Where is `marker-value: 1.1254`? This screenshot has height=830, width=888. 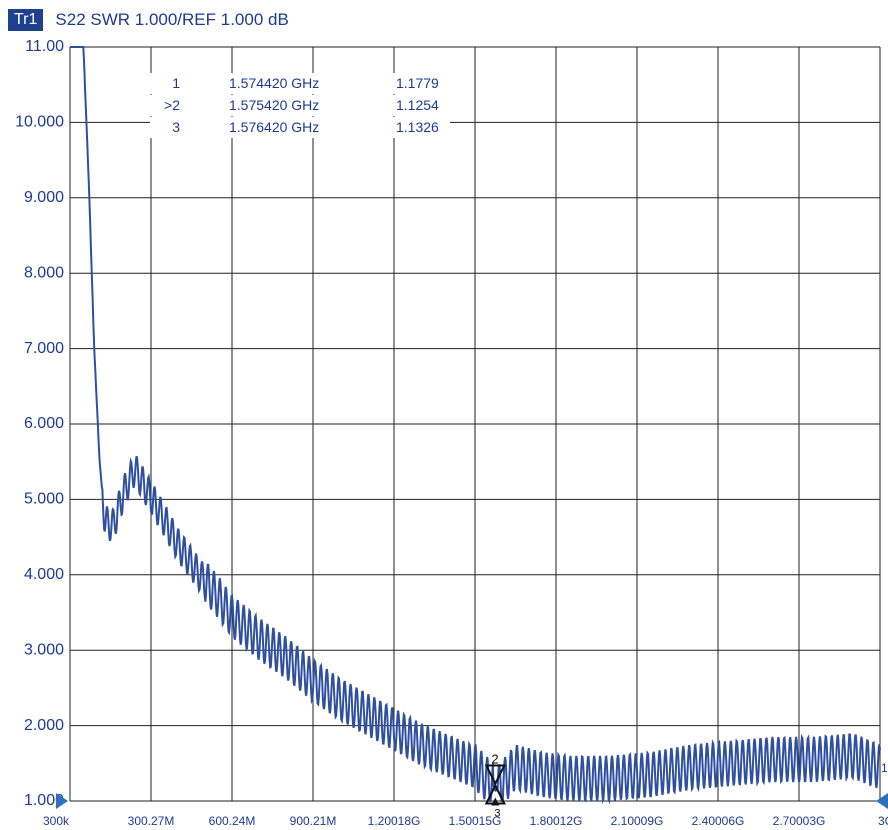 marker-value: 1.1254 is located at coordinates (417, 105).